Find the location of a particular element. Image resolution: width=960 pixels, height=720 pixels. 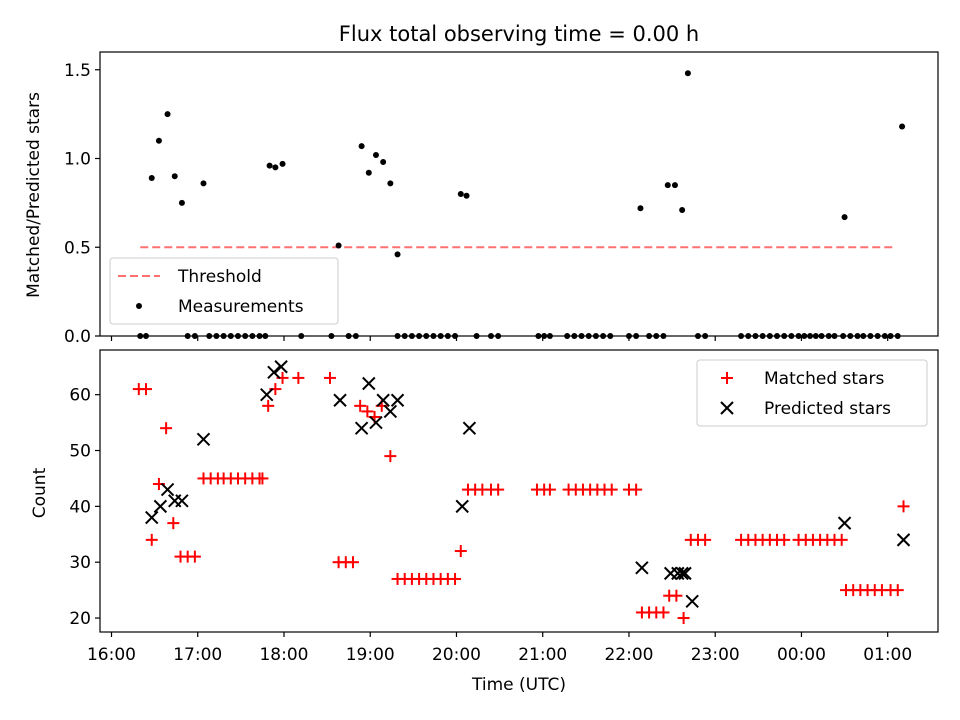

legend-measurements-label: Measurements is located at coordinates (241, 307).